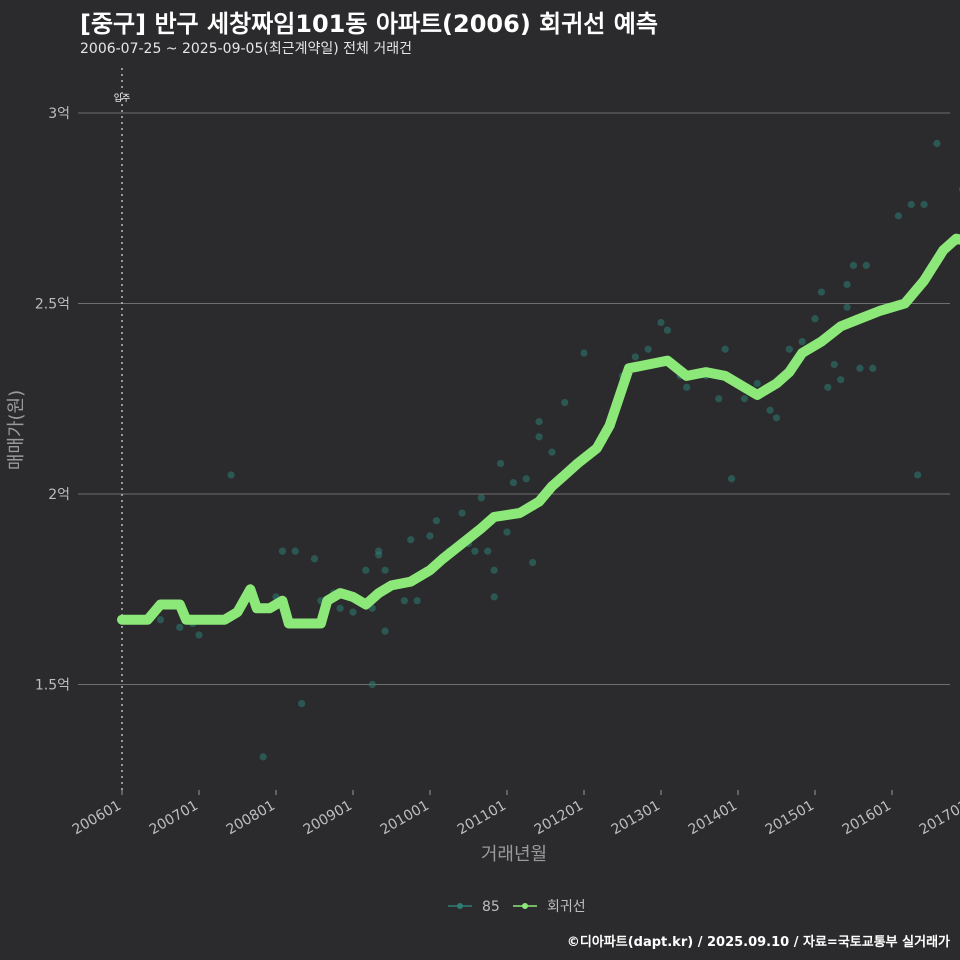  I want to click on legend-item: 85, so click(474, 907).